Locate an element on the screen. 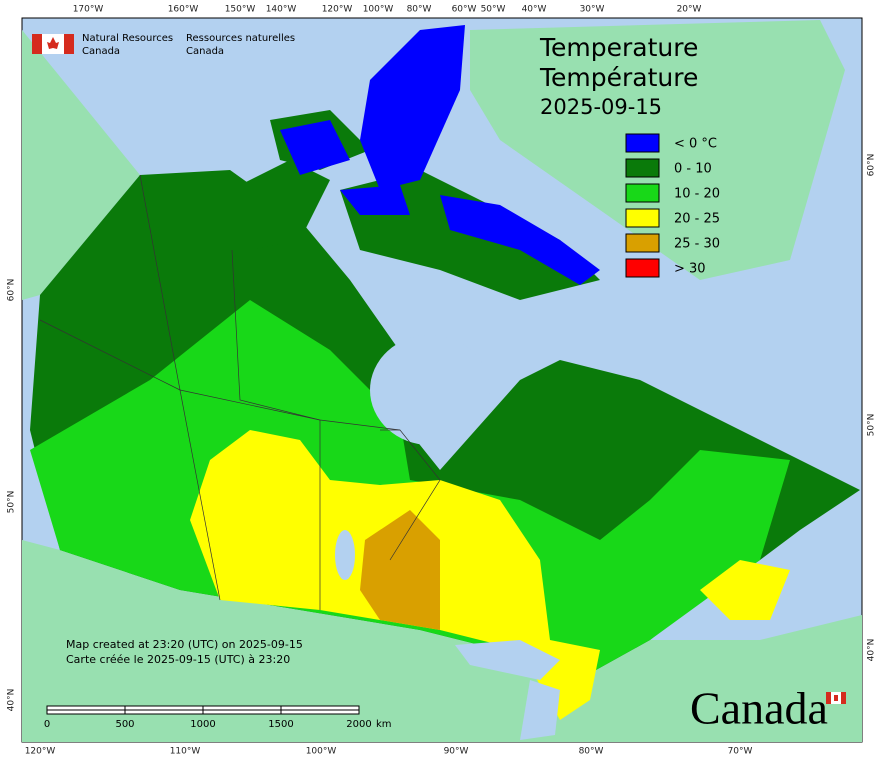  legend-label: 25 - 30 is located at coordinates (697, 244).